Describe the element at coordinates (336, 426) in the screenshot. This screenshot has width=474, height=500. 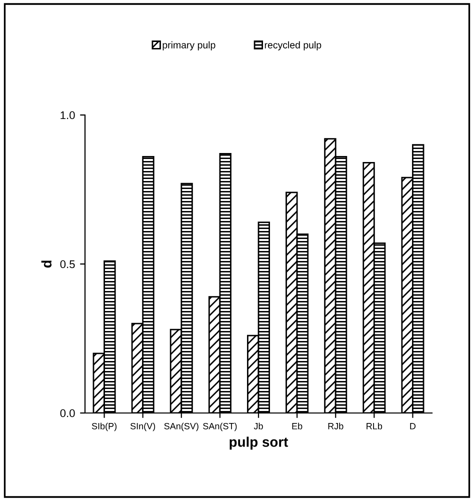
I see `x-tick-label: RJb` at that location.